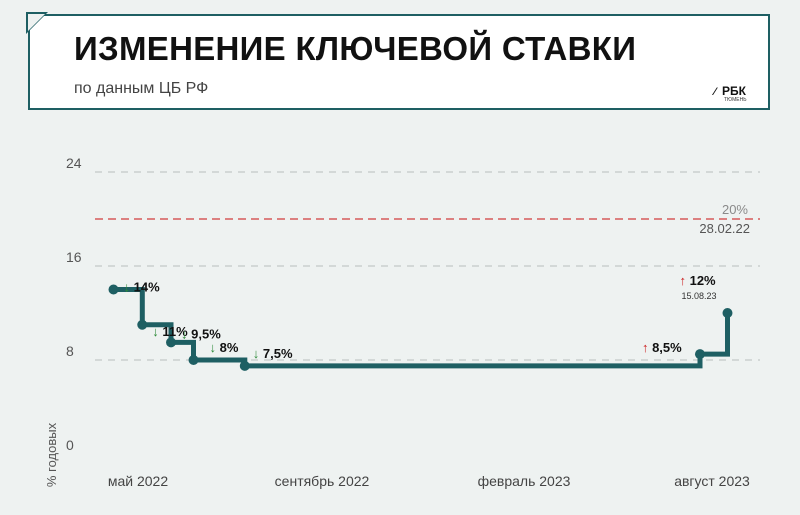 This screenshot has width=800, height=515. I want to click on logo-slash-icon: ⁄, so click(715, 92).